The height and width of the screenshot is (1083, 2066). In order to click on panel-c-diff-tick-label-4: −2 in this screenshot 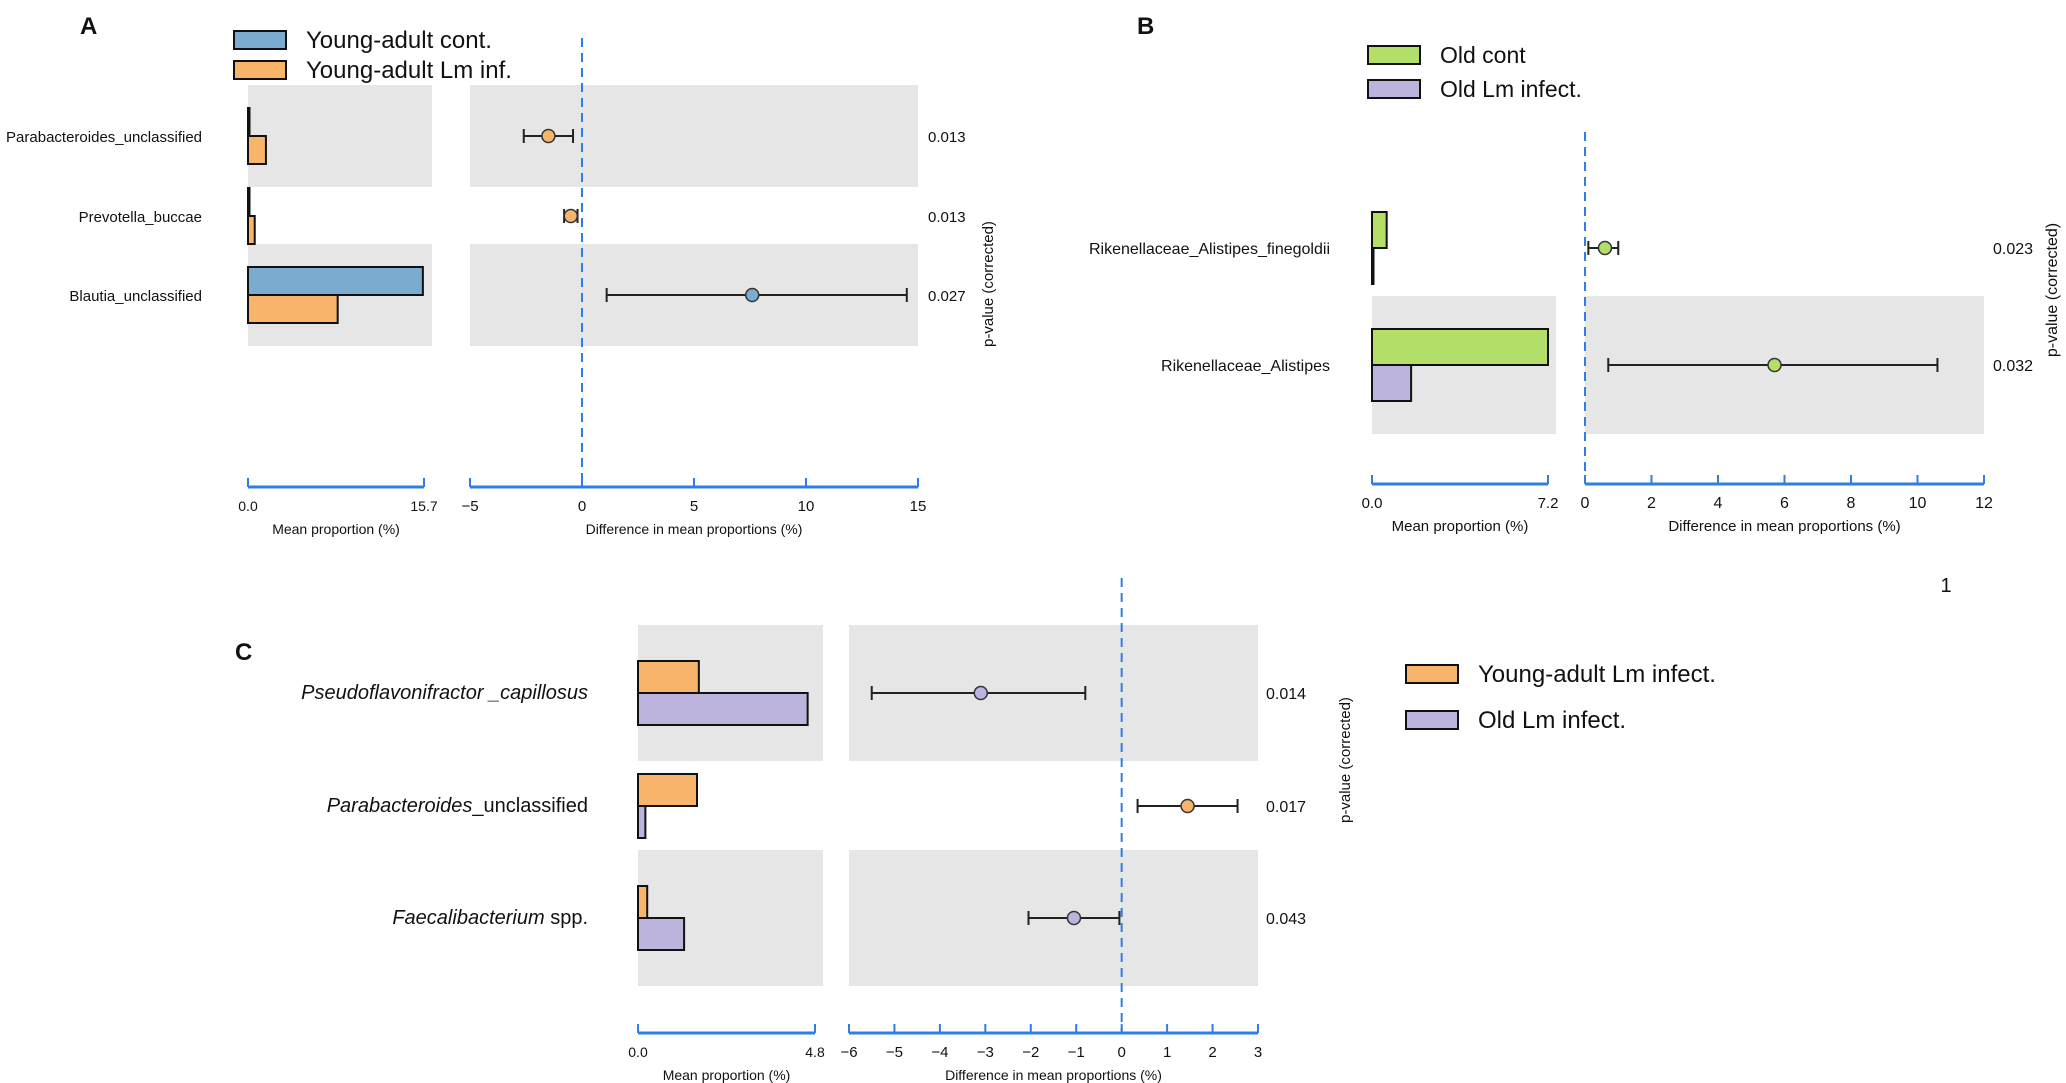, I will do `click(1030, 1052)`.